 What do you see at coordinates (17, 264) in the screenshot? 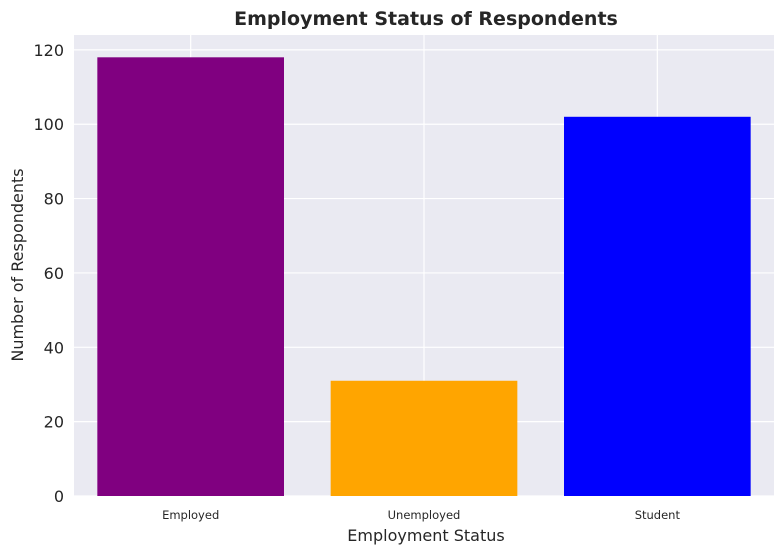
I see `y-axis-label: Number of Respondents` at bounding box center [17, 264].